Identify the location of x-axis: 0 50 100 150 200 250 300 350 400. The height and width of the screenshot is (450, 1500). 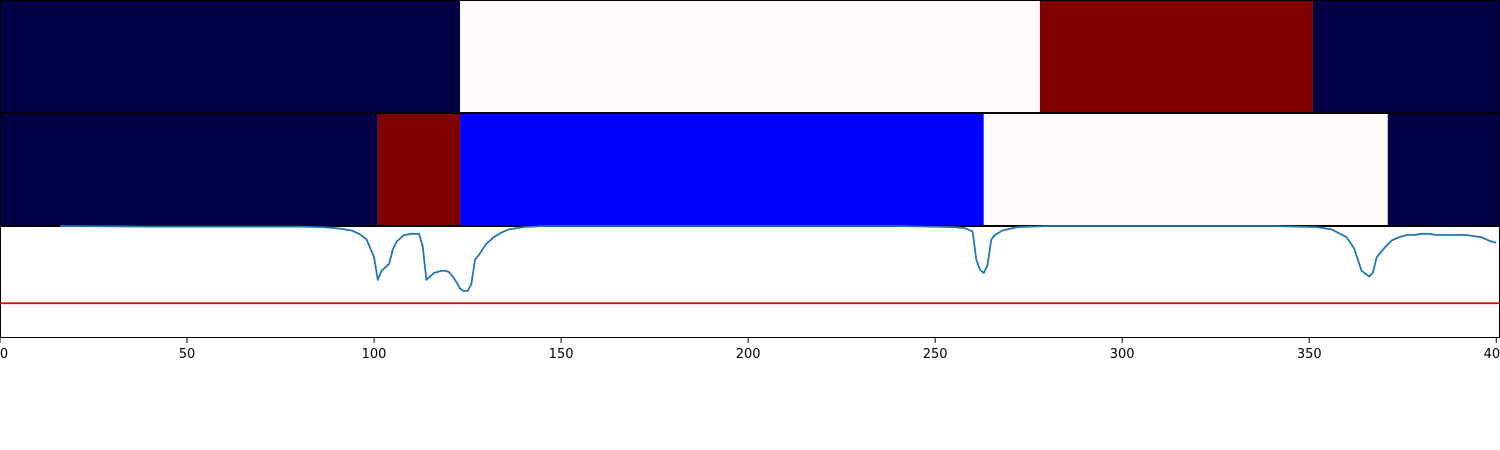
(750, 350).